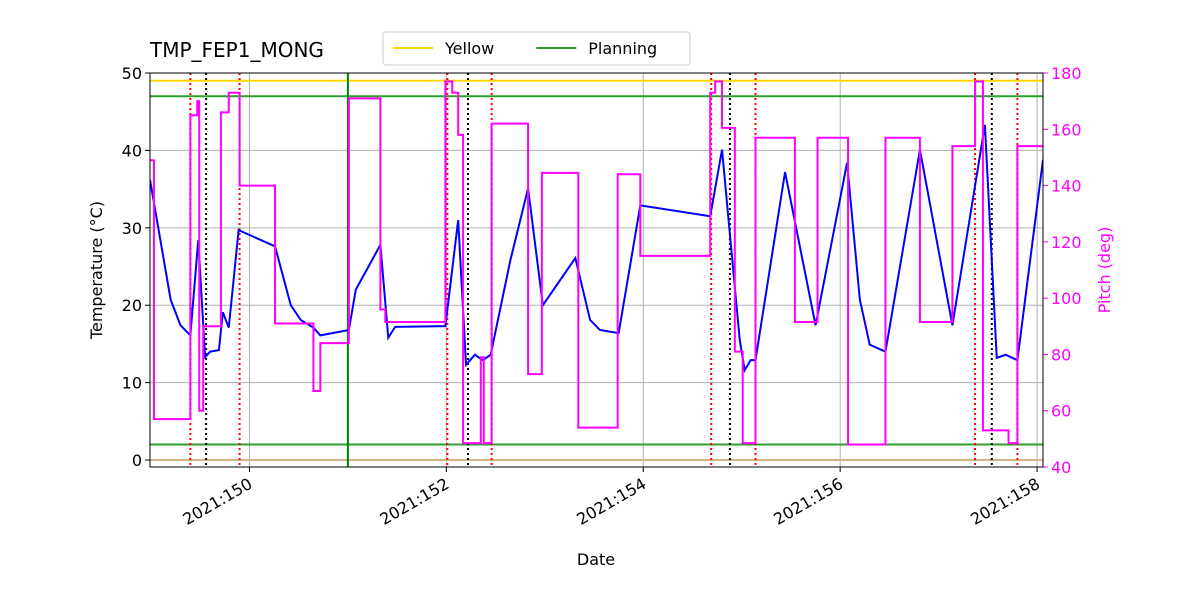  What do you see at coordinates (1066, 298) in the screenshot?
I see `y2-tick-label: 100` at bounding box center [1066, 298].